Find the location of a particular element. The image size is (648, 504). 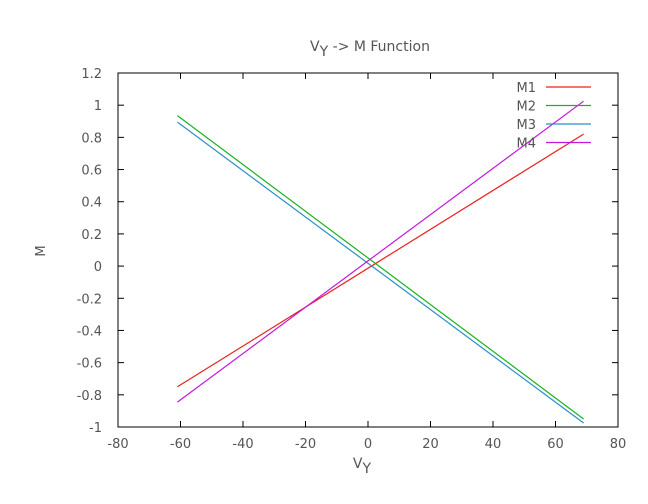

y-tick-label: -0.8 is located at coordinates (89, 396).